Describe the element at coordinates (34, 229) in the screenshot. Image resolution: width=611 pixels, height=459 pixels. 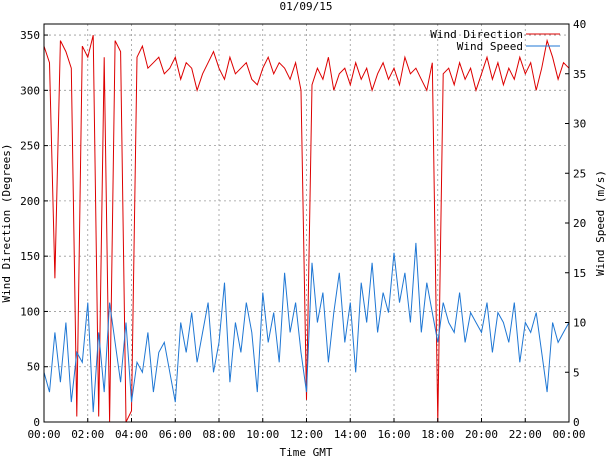
I see `y-axis-left: 0 50 100 150 200 250 300 350` at that location.